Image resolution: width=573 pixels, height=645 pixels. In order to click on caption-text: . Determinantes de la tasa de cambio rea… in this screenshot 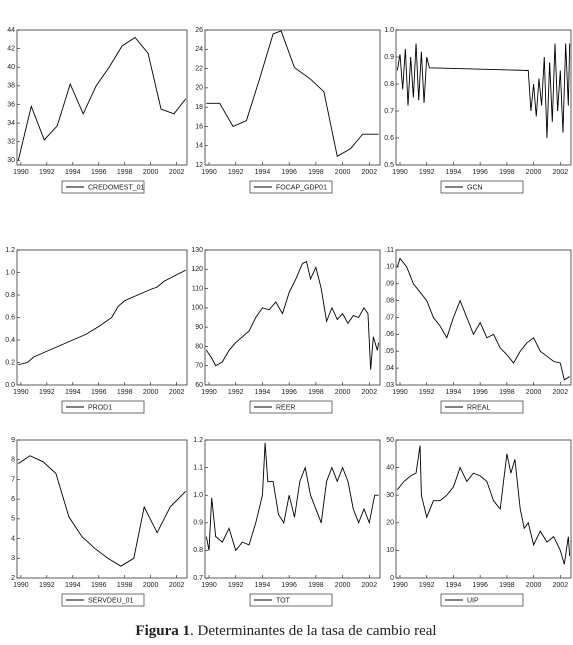, I will do `click(313, 631)`.